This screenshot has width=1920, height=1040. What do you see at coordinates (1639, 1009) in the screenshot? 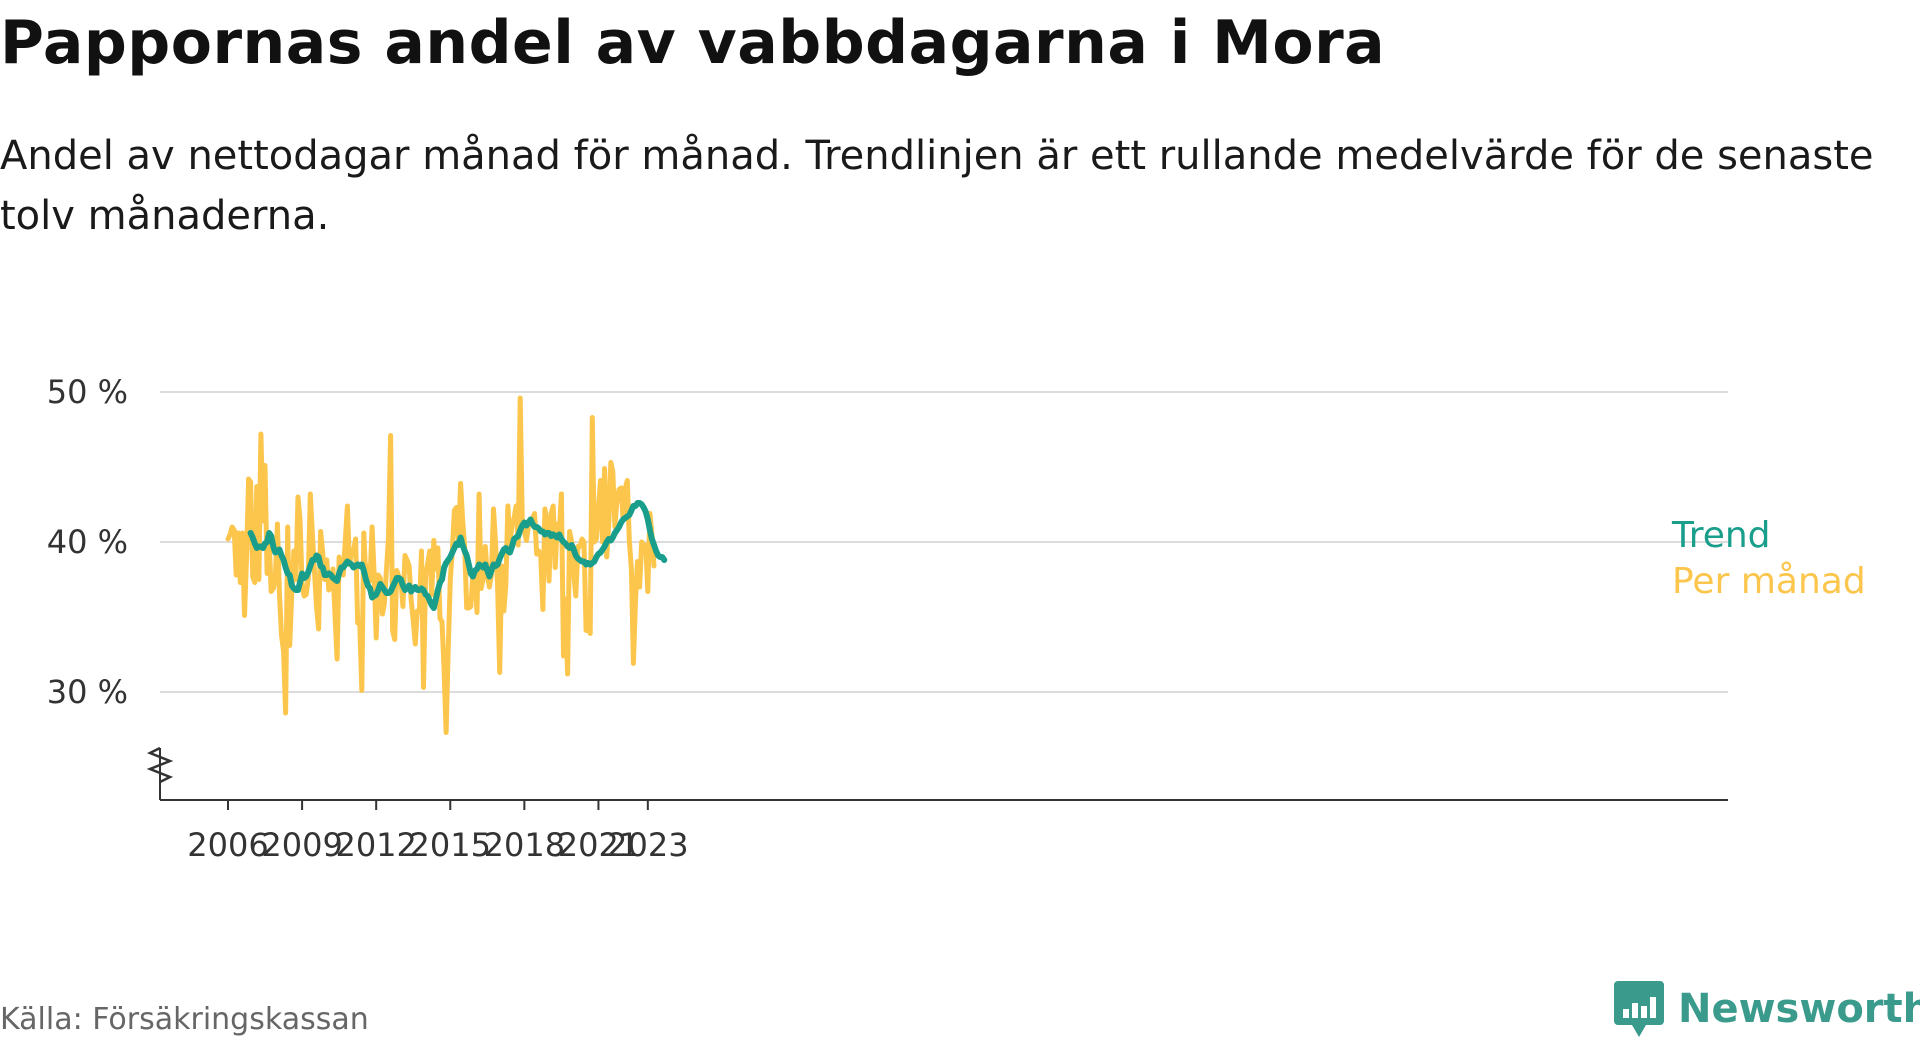
I see `newsworthy-logo-icon` at bounding box center [1639, 1009].